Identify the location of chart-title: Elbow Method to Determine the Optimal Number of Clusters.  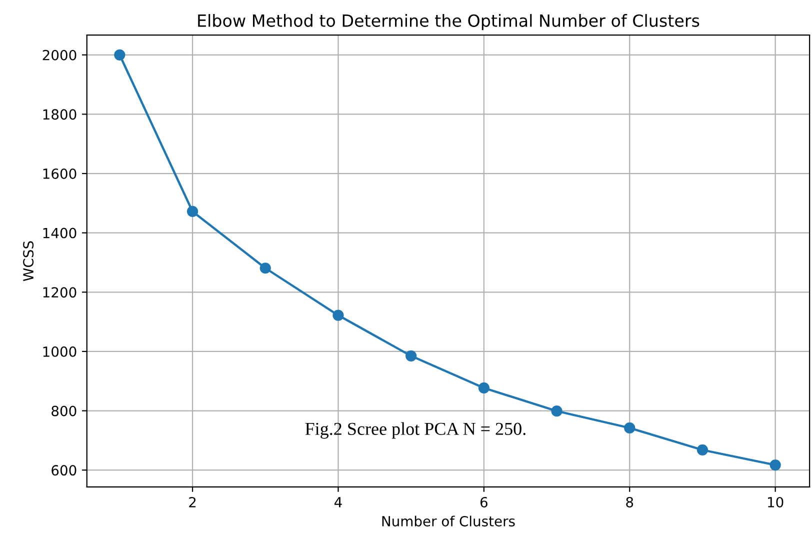
(449, 22).